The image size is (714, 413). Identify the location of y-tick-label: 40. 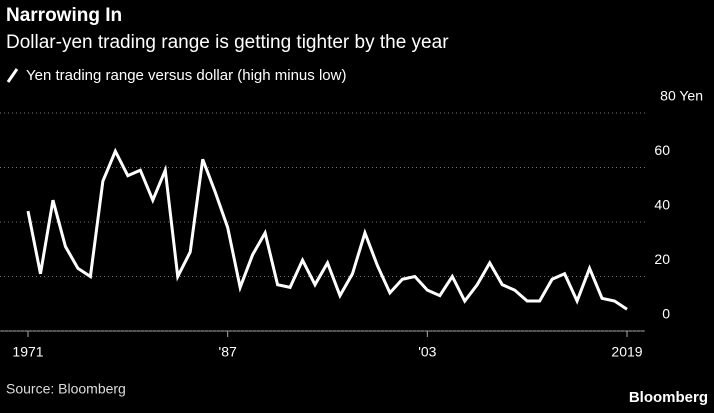
(662, 205).